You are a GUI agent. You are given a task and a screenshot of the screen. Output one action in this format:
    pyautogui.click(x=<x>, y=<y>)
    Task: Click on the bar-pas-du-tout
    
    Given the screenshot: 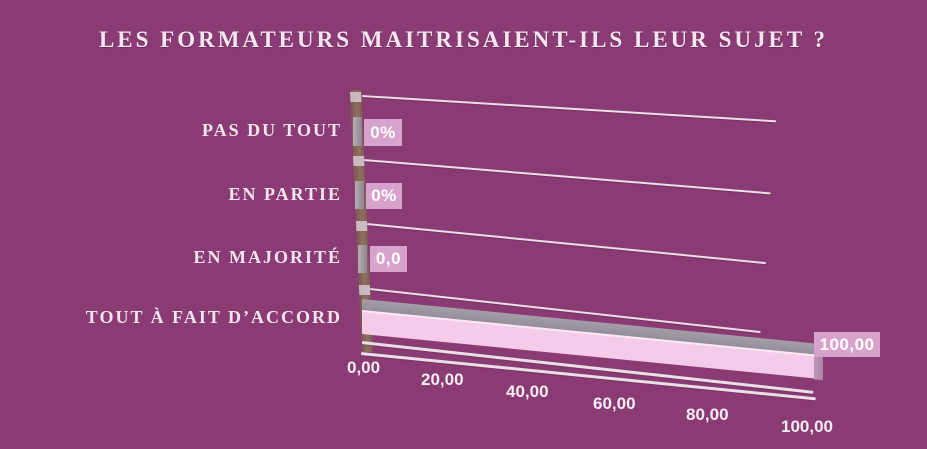 What is the action you would take?
    pyautogui.click(x=357, y=131)
    